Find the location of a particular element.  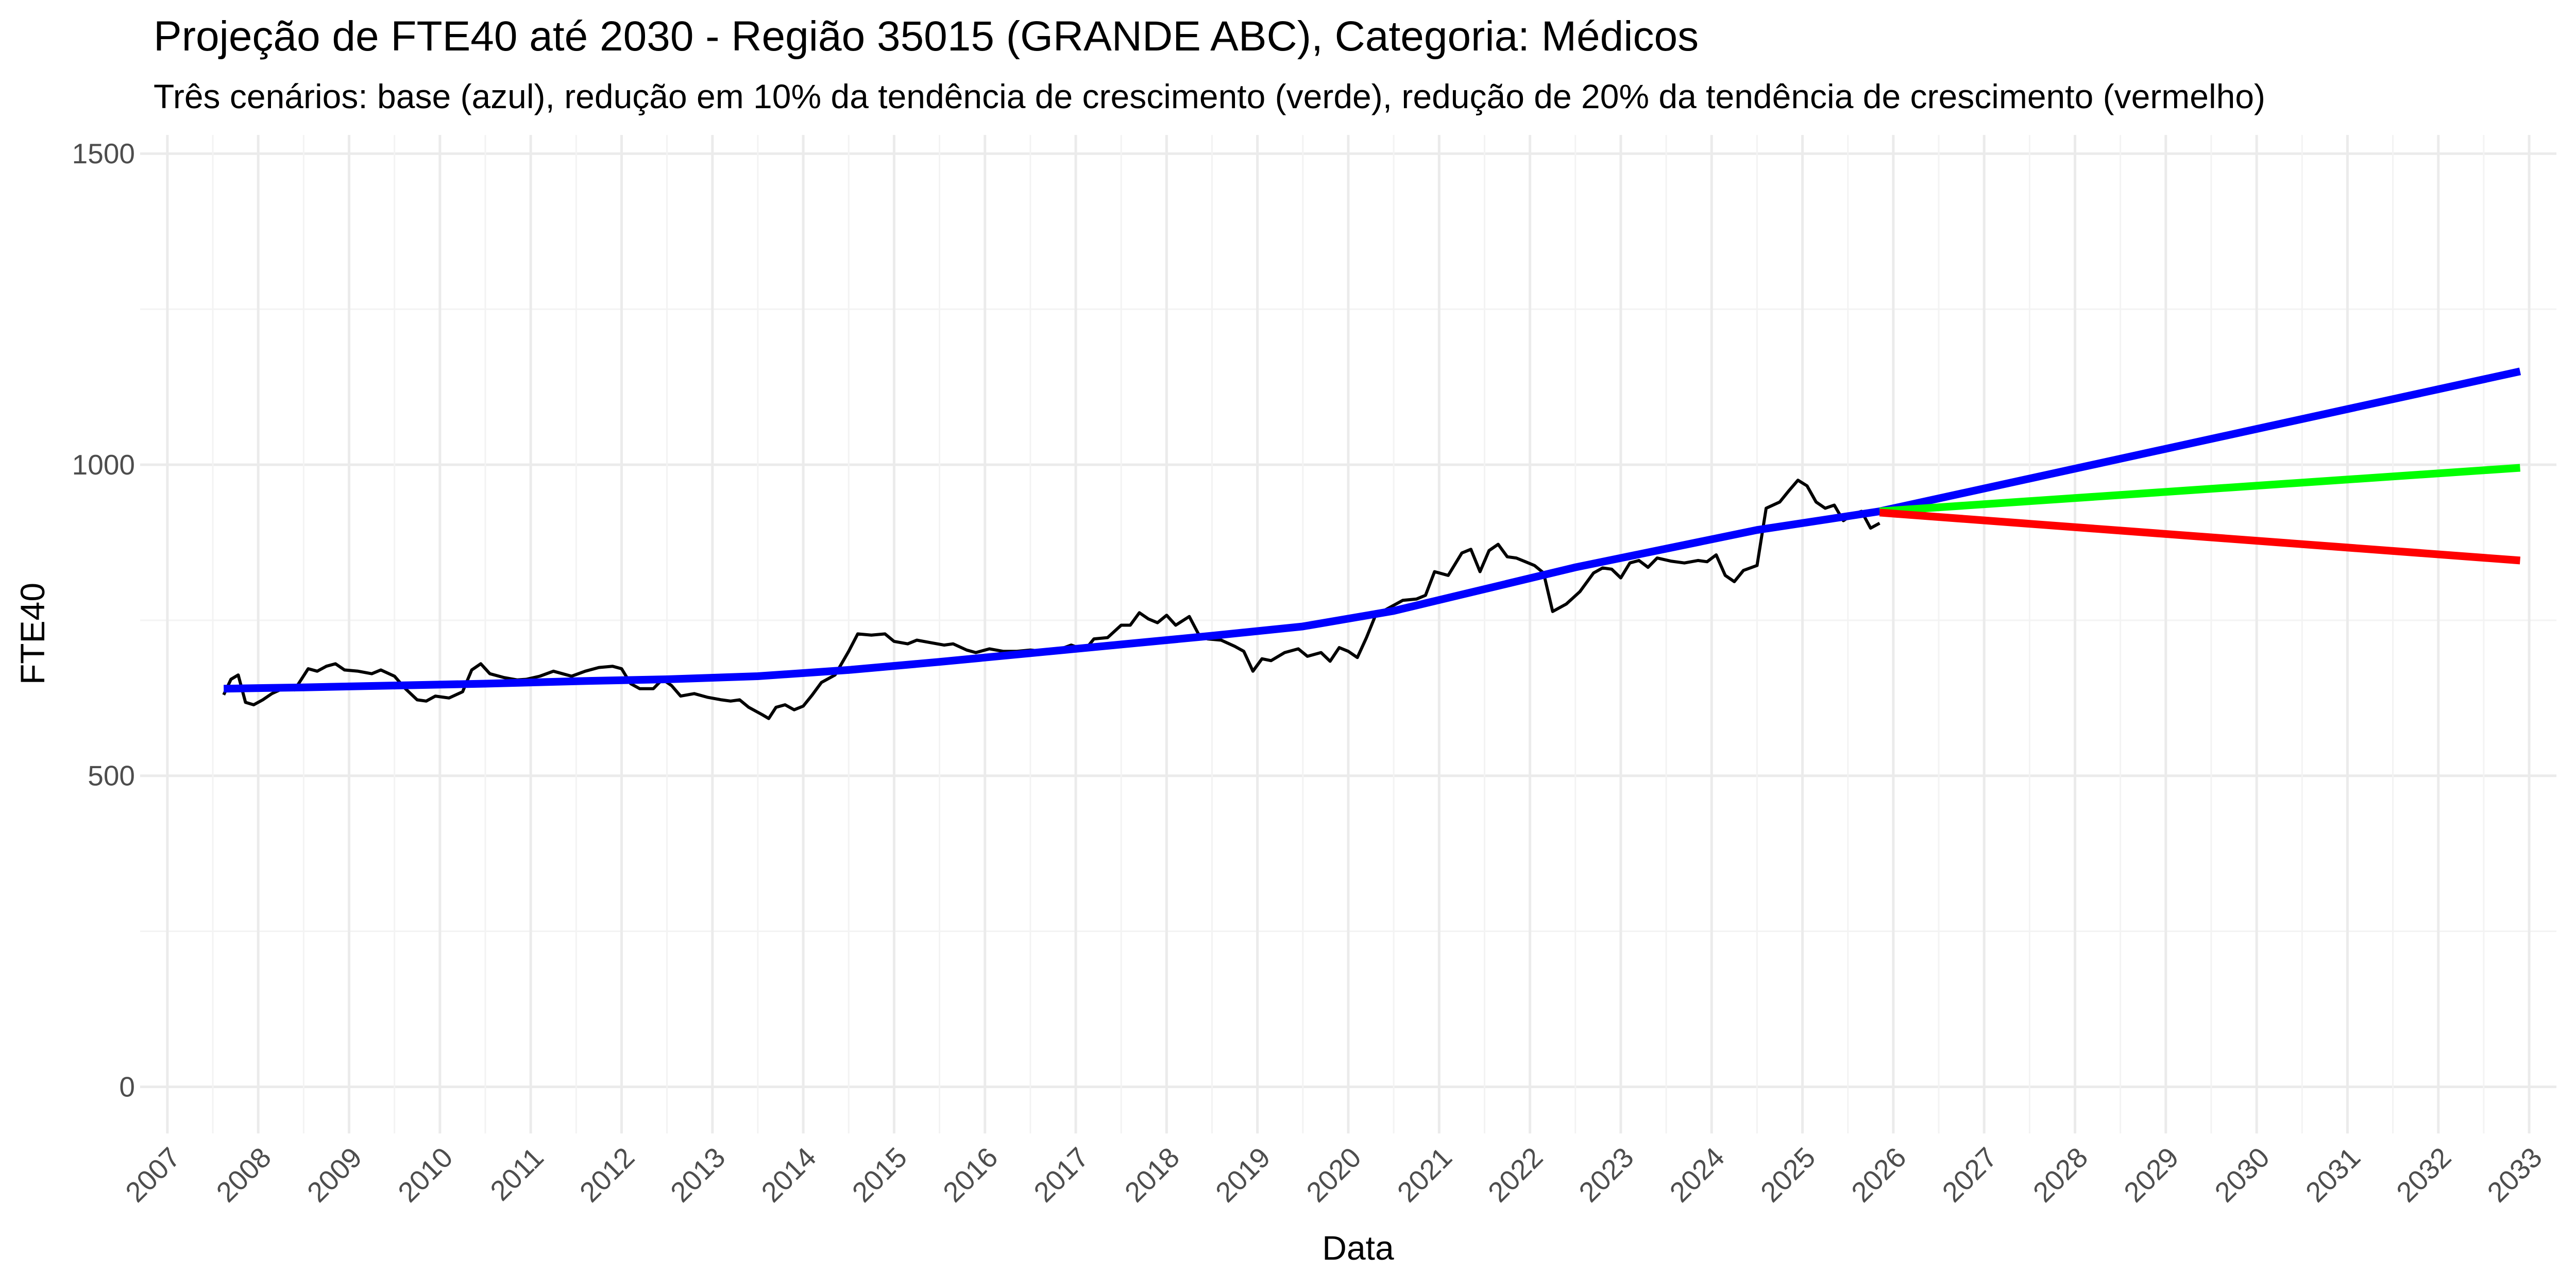

x-tick-label: 2011 is located at coordinates (516, 1174).